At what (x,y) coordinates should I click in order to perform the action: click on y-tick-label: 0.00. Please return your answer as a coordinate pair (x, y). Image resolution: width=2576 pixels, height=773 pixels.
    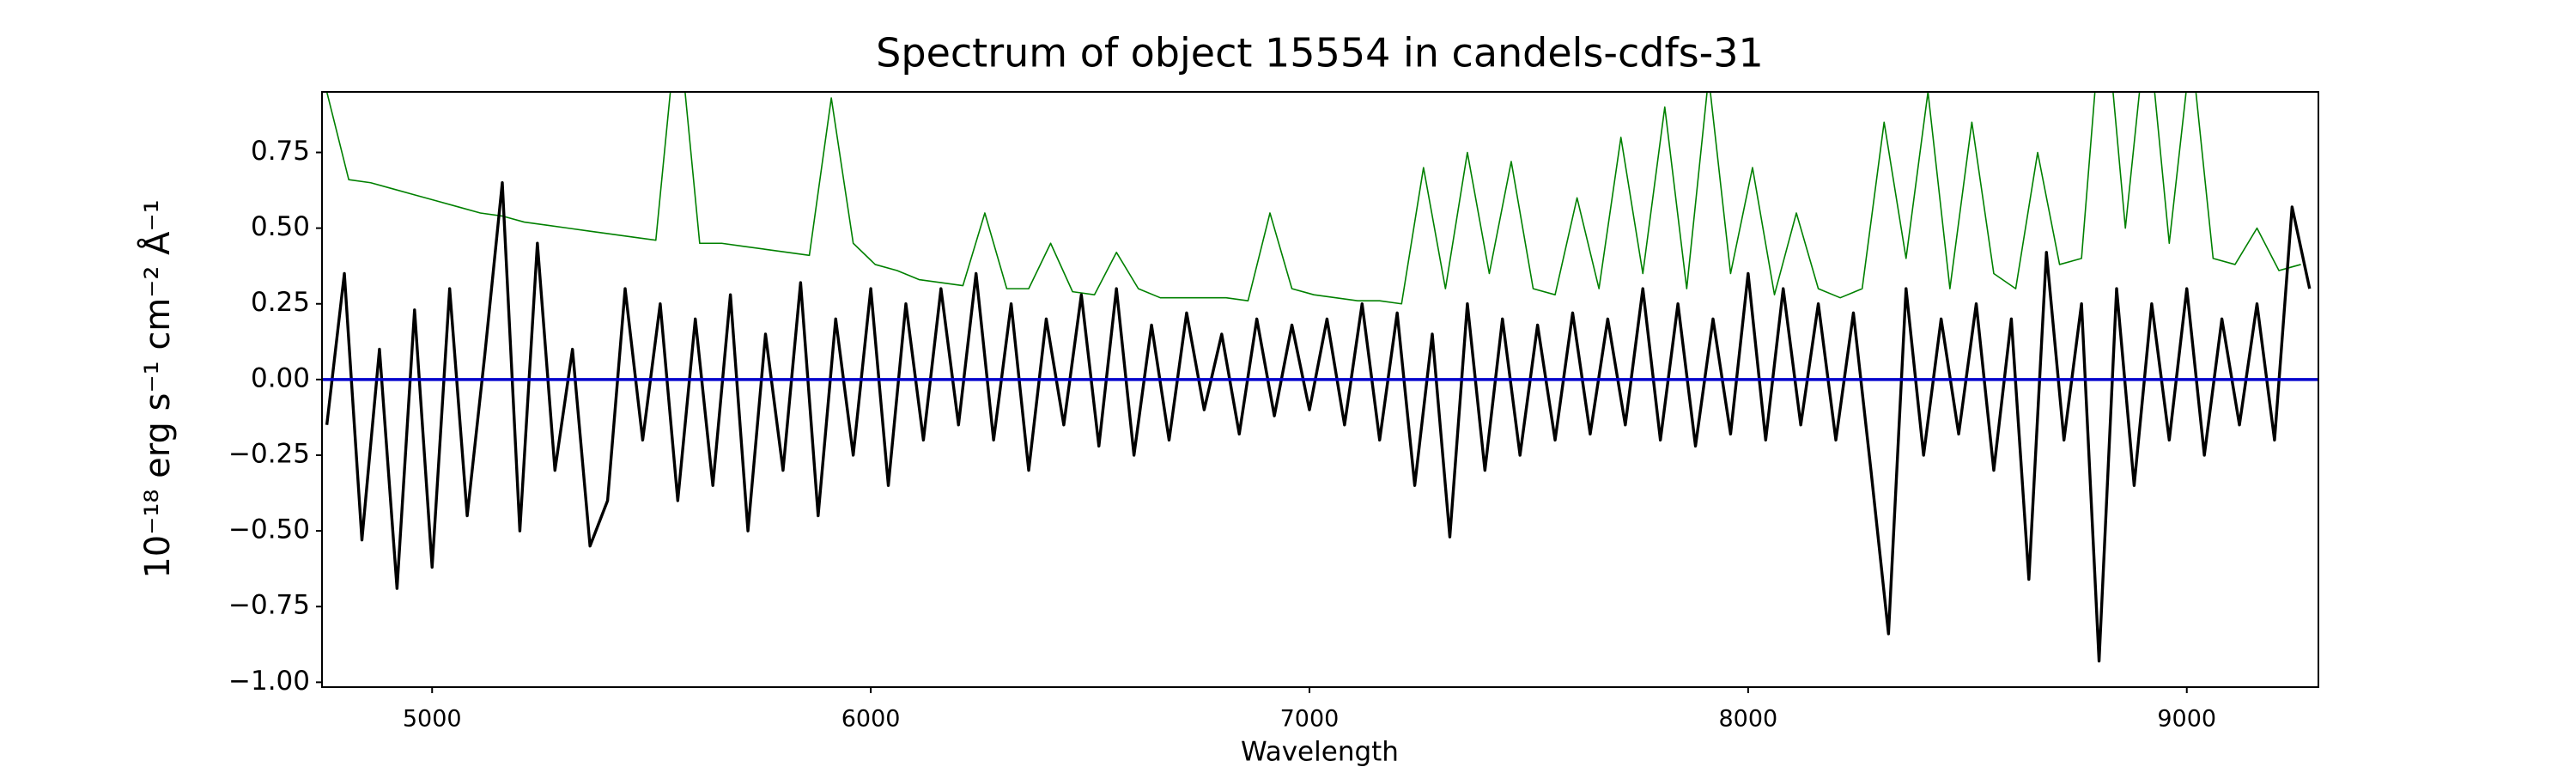
    Looking at the image, I should click on (280, 377).